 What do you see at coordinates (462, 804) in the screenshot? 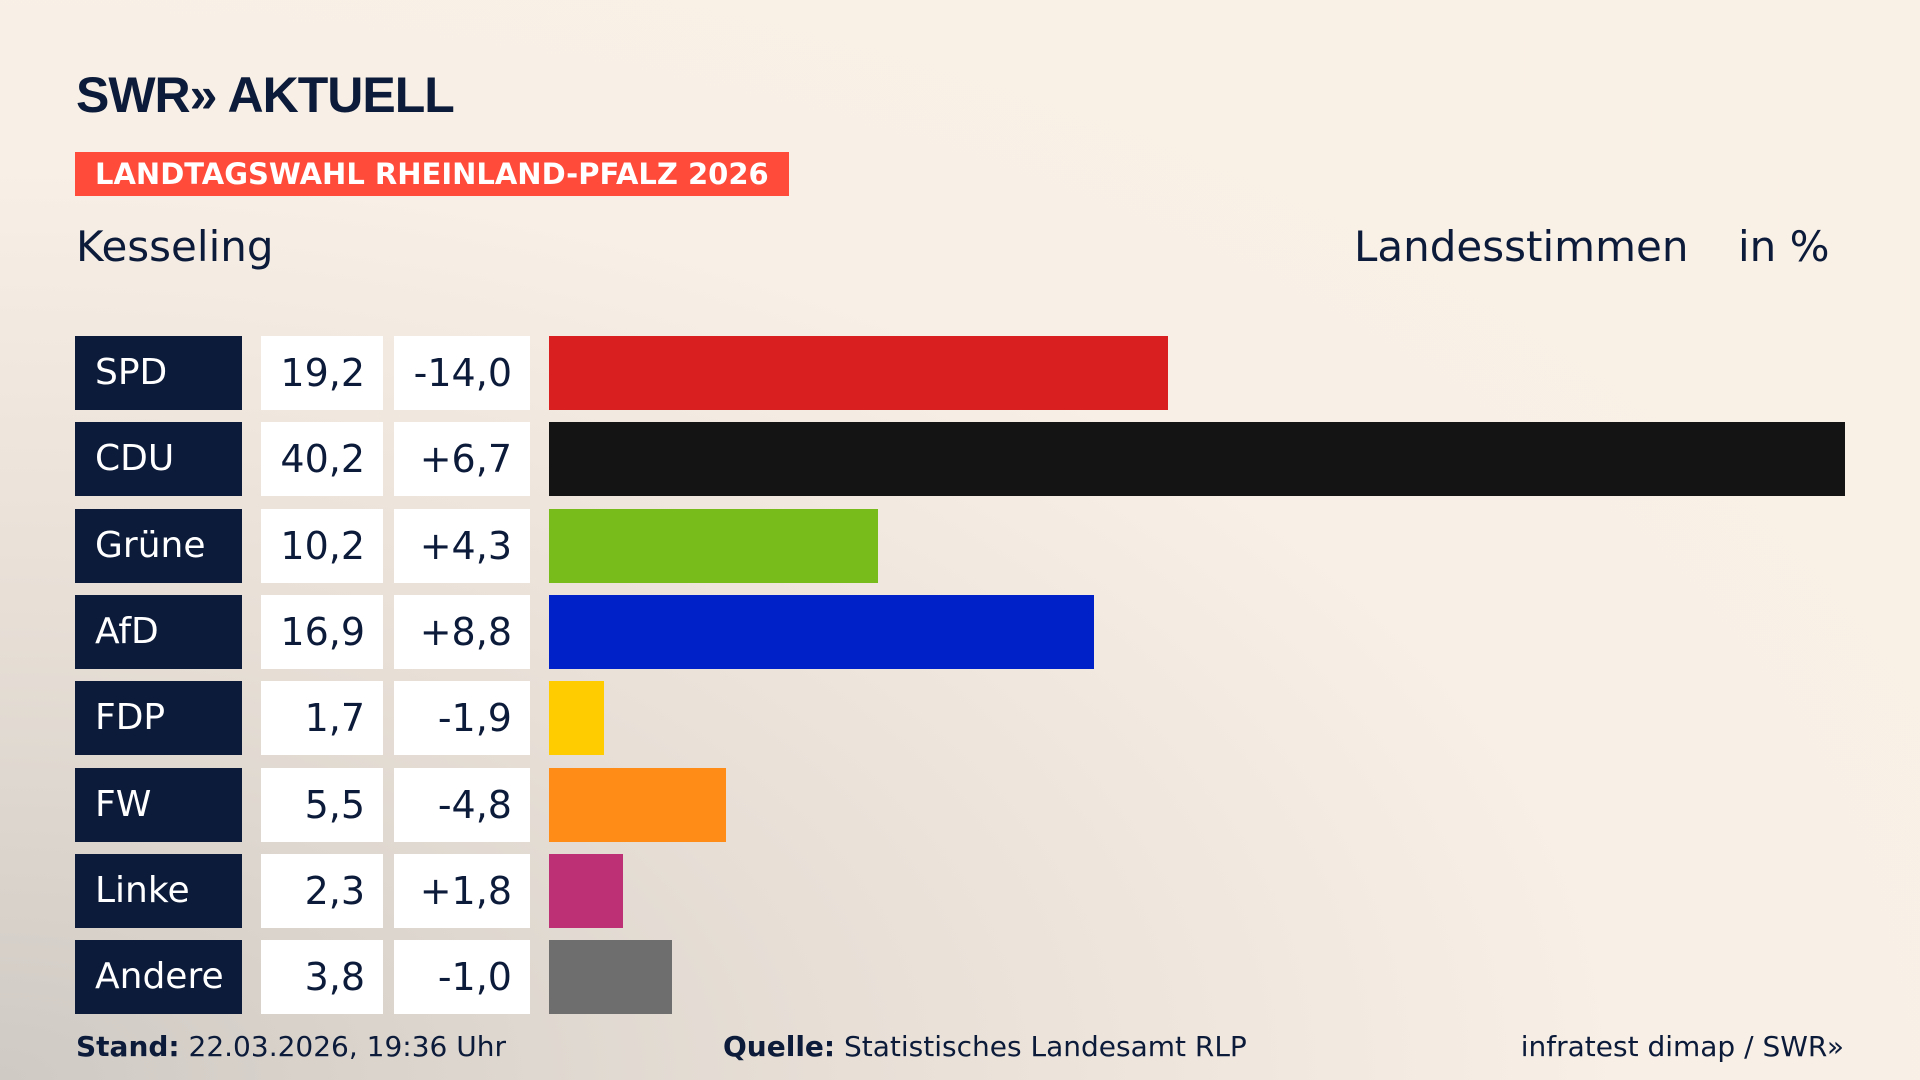
I see `change-label: -4,8` at bounding box center [462, 804].